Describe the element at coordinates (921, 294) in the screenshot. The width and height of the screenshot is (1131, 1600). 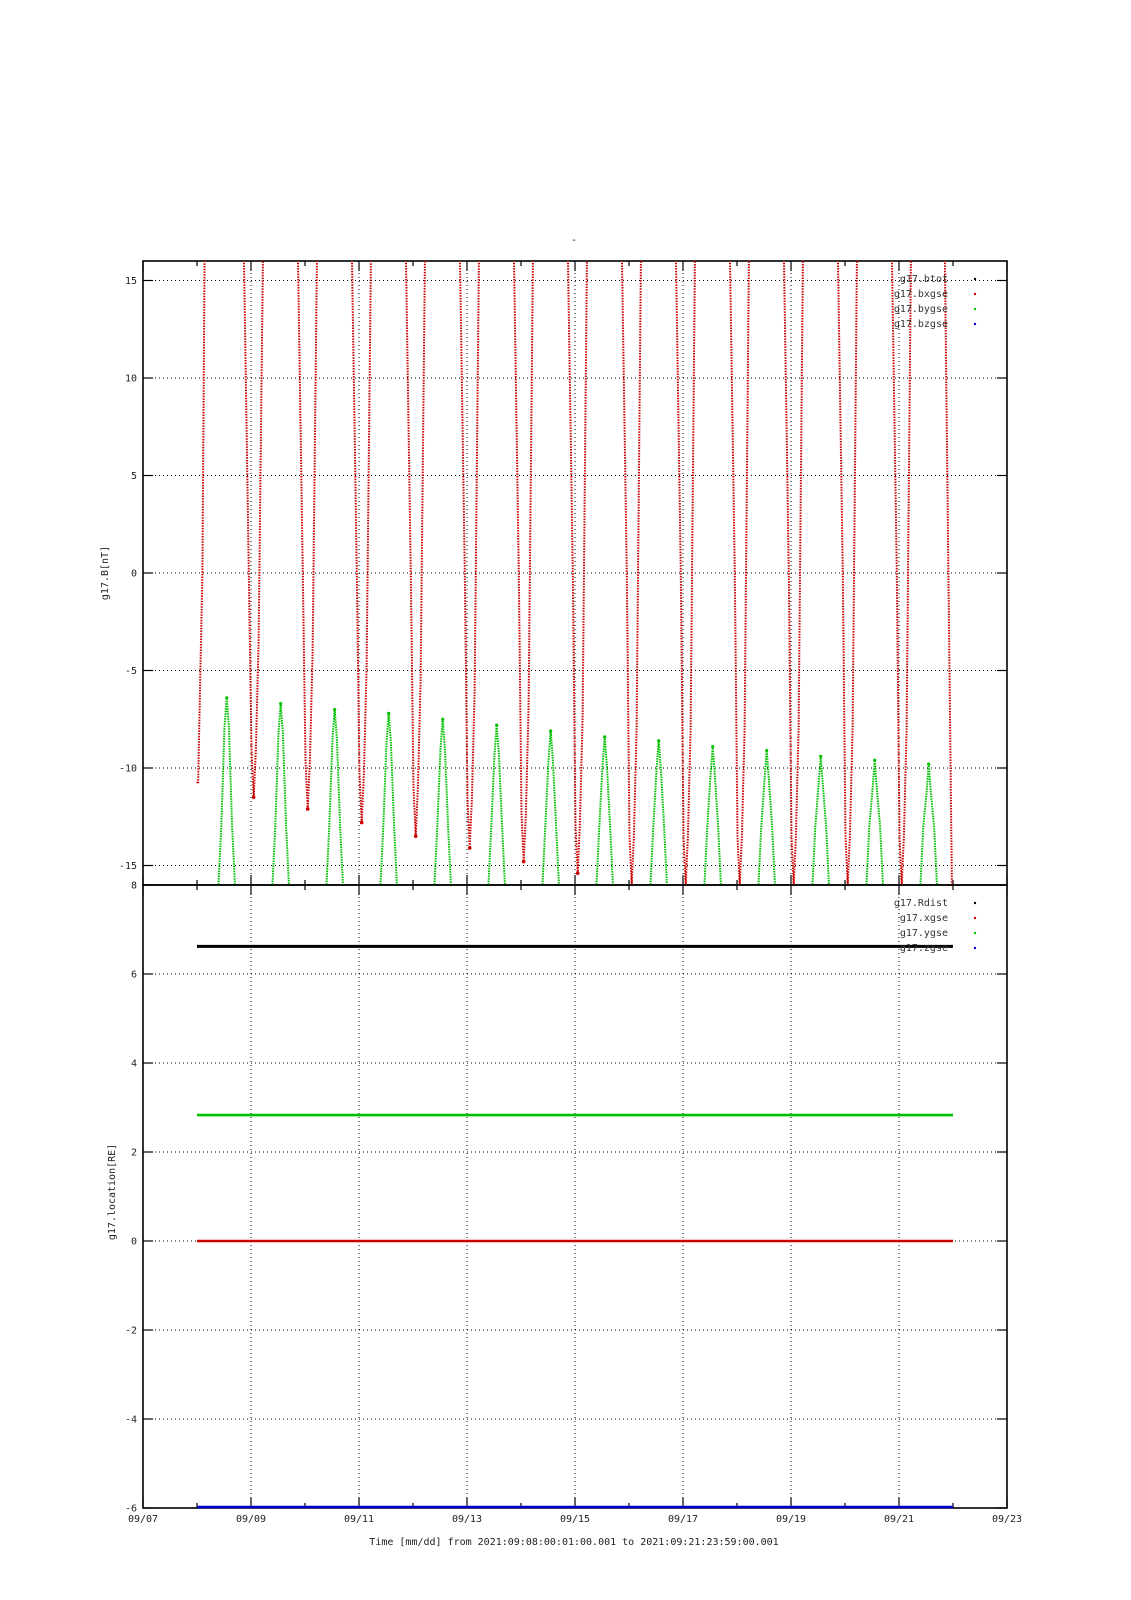
I see `bfield-legend-label: g17.bxgse` at that location.